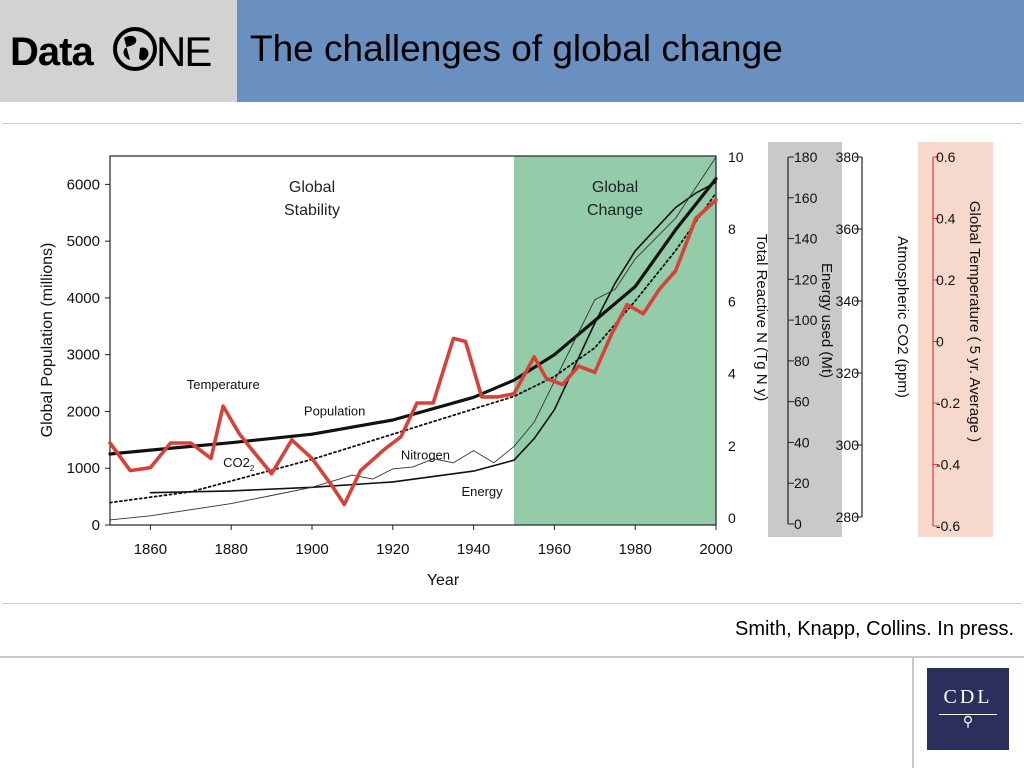 The image size is (1024, 768). What do you see at coordinates (848, 517) in the screenshot?
I see `co2-tick-label-0: 280` at bounding box center [848, 517].